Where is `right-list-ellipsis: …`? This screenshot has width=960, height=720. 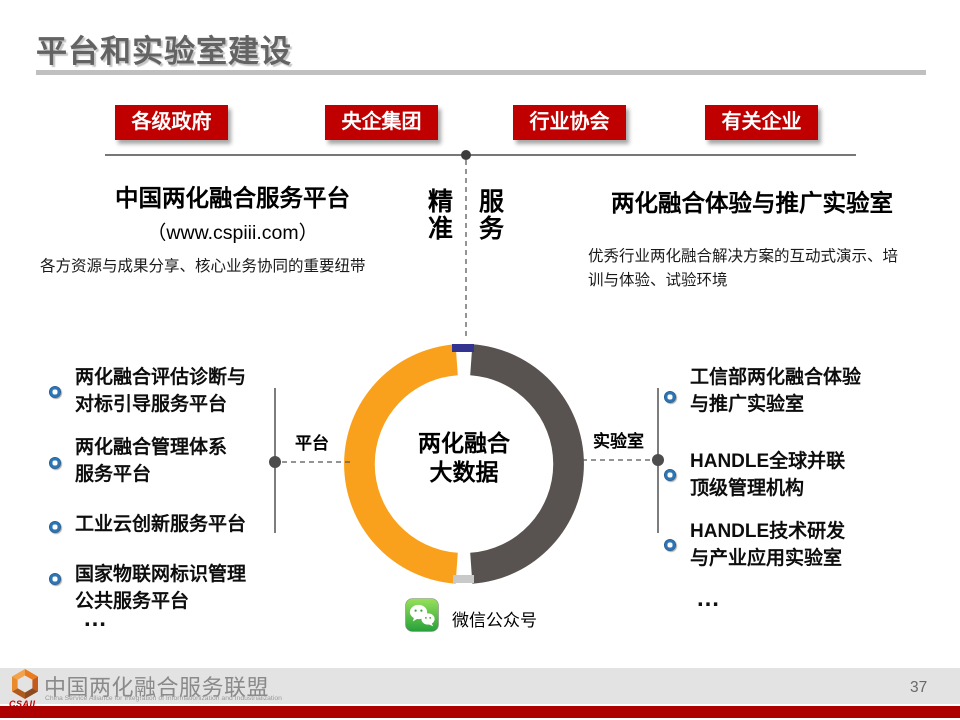
right-list-ellipsis: … is located at coordinates (708, 598).